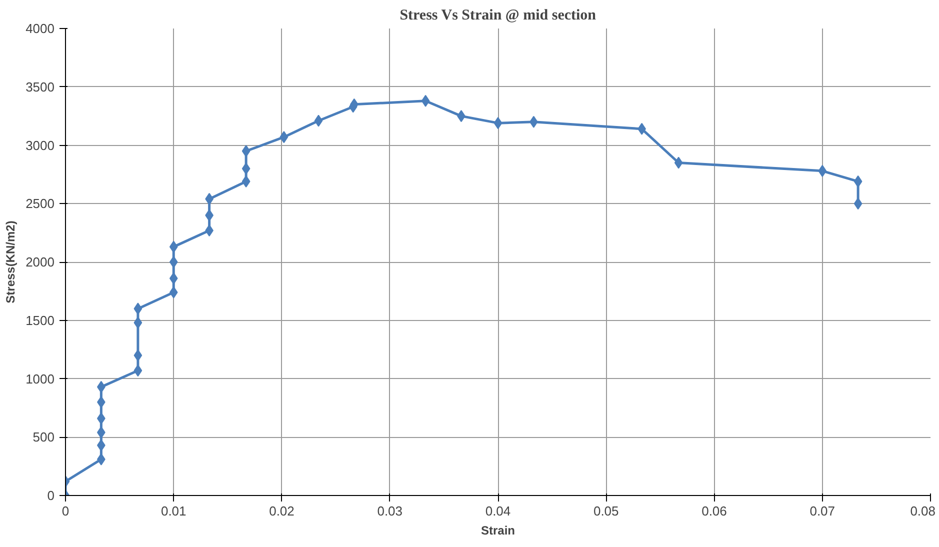 This screenshot has width=939, height=547. I want to click on x-tick-label: 0.02, so click(281, 511).